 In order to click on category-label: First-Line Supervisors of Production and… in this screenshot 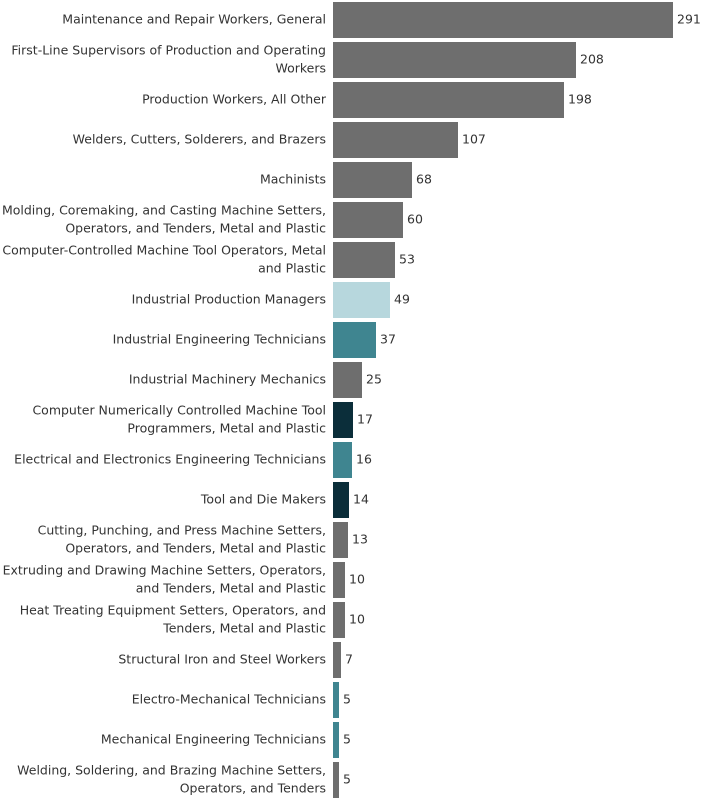, I will do `click(168, 59)`.